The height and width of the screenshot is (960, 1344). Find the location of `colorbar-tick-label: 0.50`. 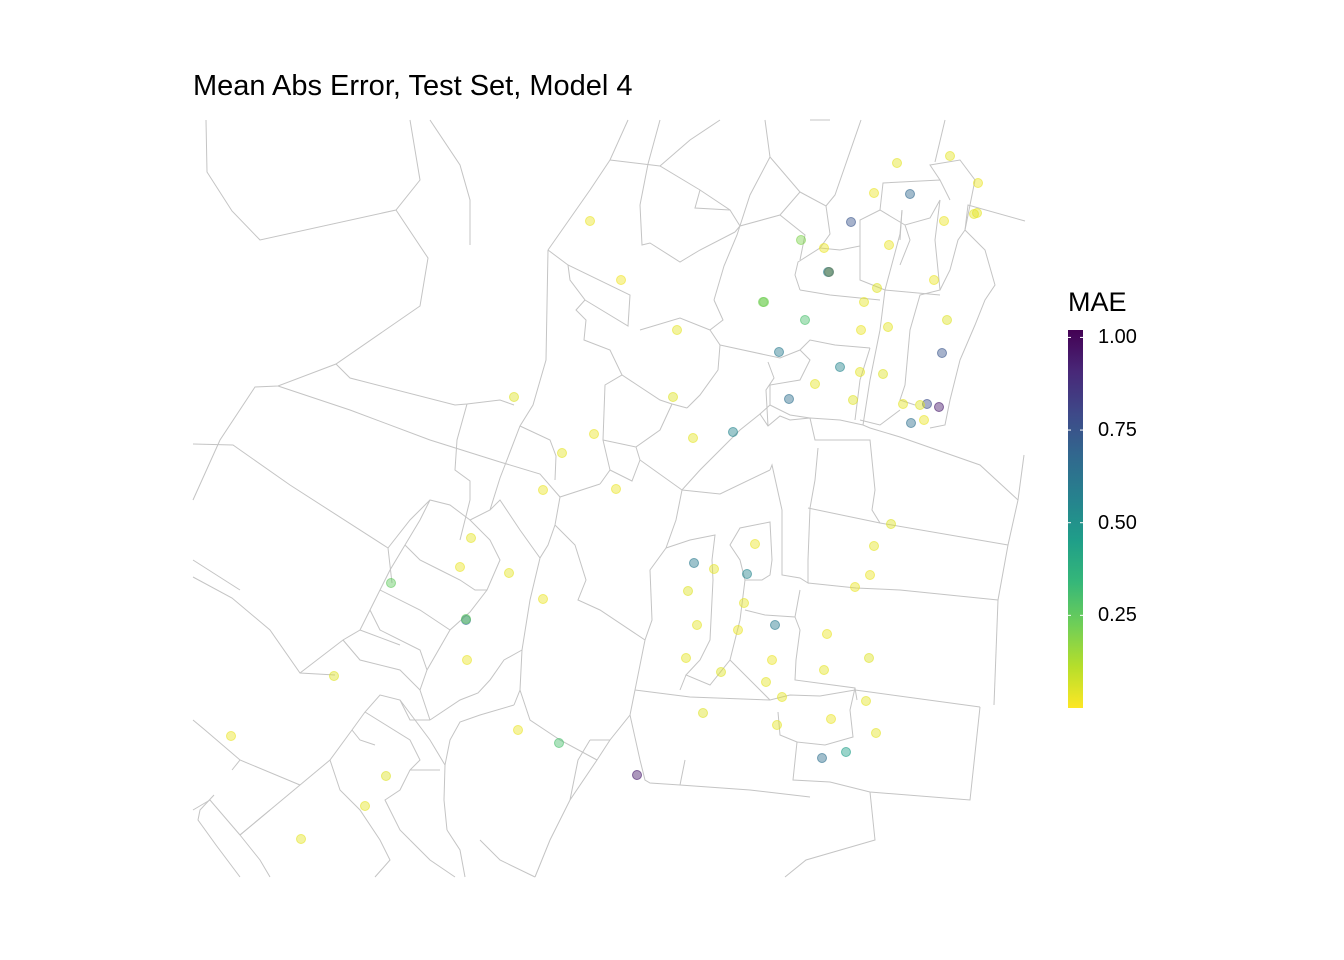

colorbar-tick-label: 0.50 is located at coordinates (1117, 522).